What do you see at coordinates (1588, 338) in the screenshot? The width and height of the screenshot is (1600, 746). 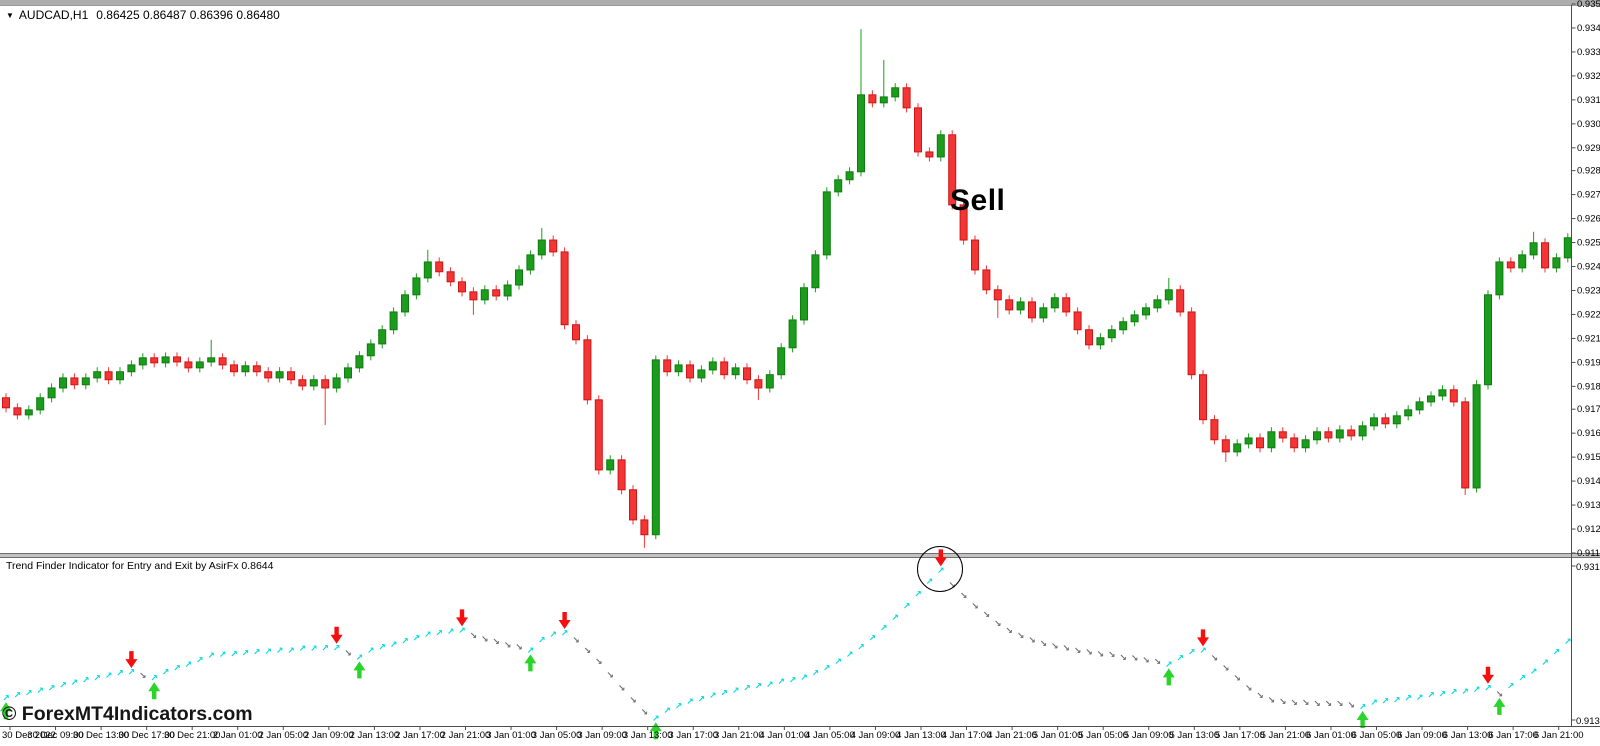 I see `price-tick-label: 0.92100` at bounding box center [1588, 338].